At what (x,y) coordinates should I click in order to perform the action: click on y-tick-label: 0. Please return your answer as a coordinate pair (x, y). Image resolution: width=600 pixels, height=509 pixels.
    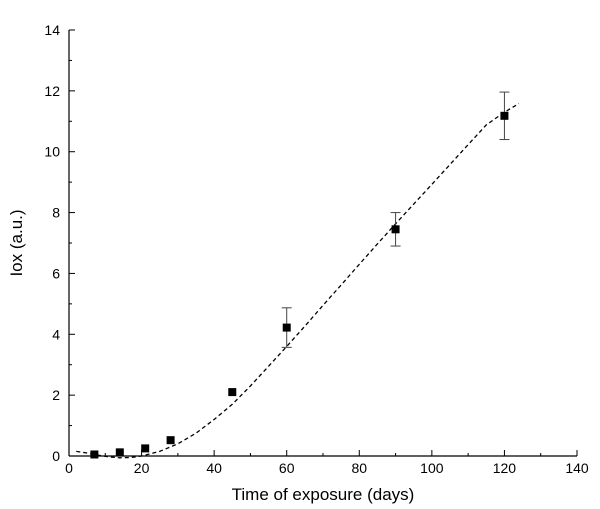
    Looking at the image, I should click on (56, 456).